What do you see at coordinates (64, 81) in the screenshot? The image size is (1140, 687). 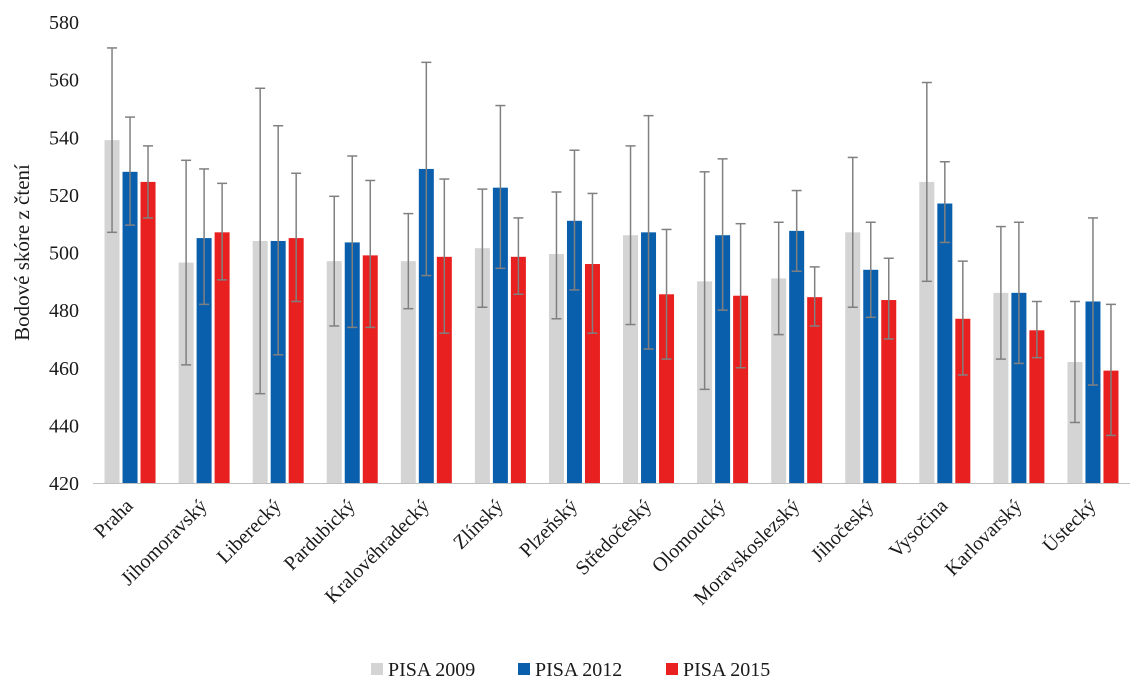 I see `y-tick-label: 560` at bounding box center [64, 81].